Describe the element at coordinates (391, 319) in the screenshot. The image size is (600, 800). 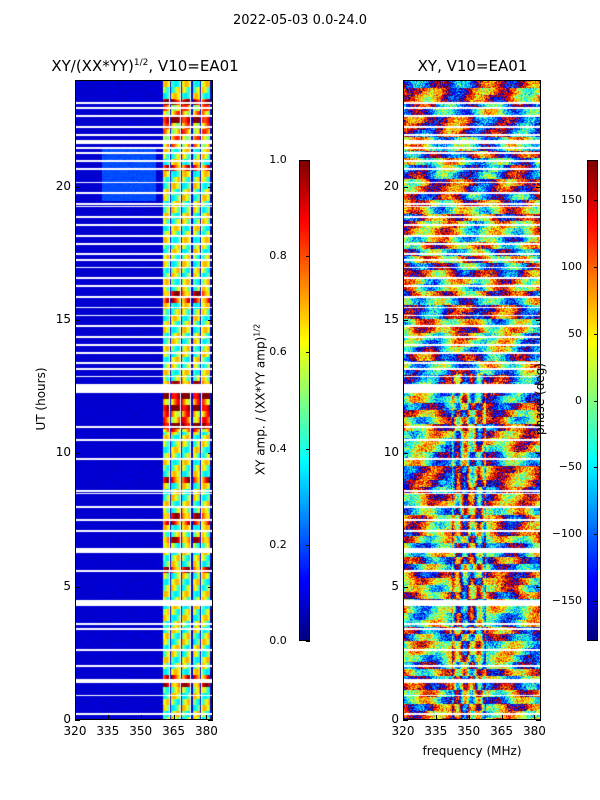
I see `right-y-tick-label: 15` at that location.